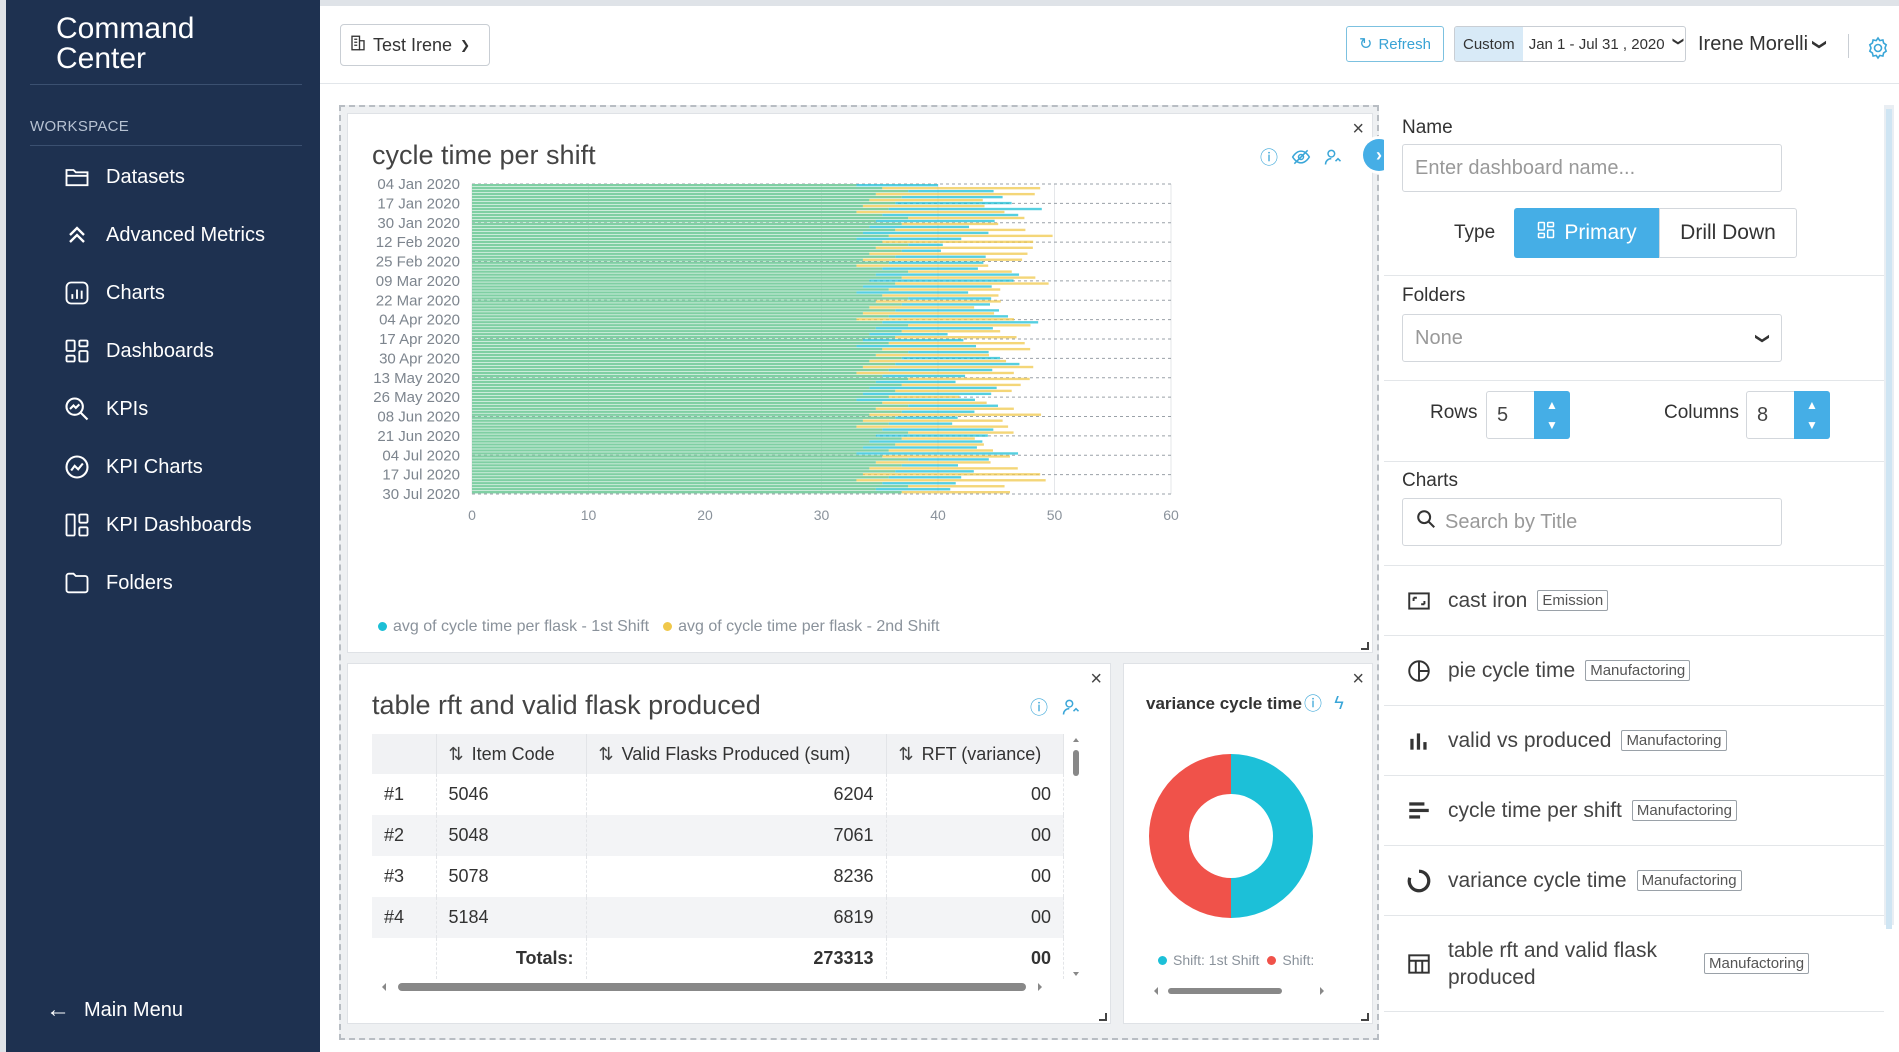 The width and height of the screenshot is (1899, 1052). What do you see at coordinates (1592, 522) in the screenshot?
I see `chart-search-input: Search by Title` at bounding box center [1592, 522].